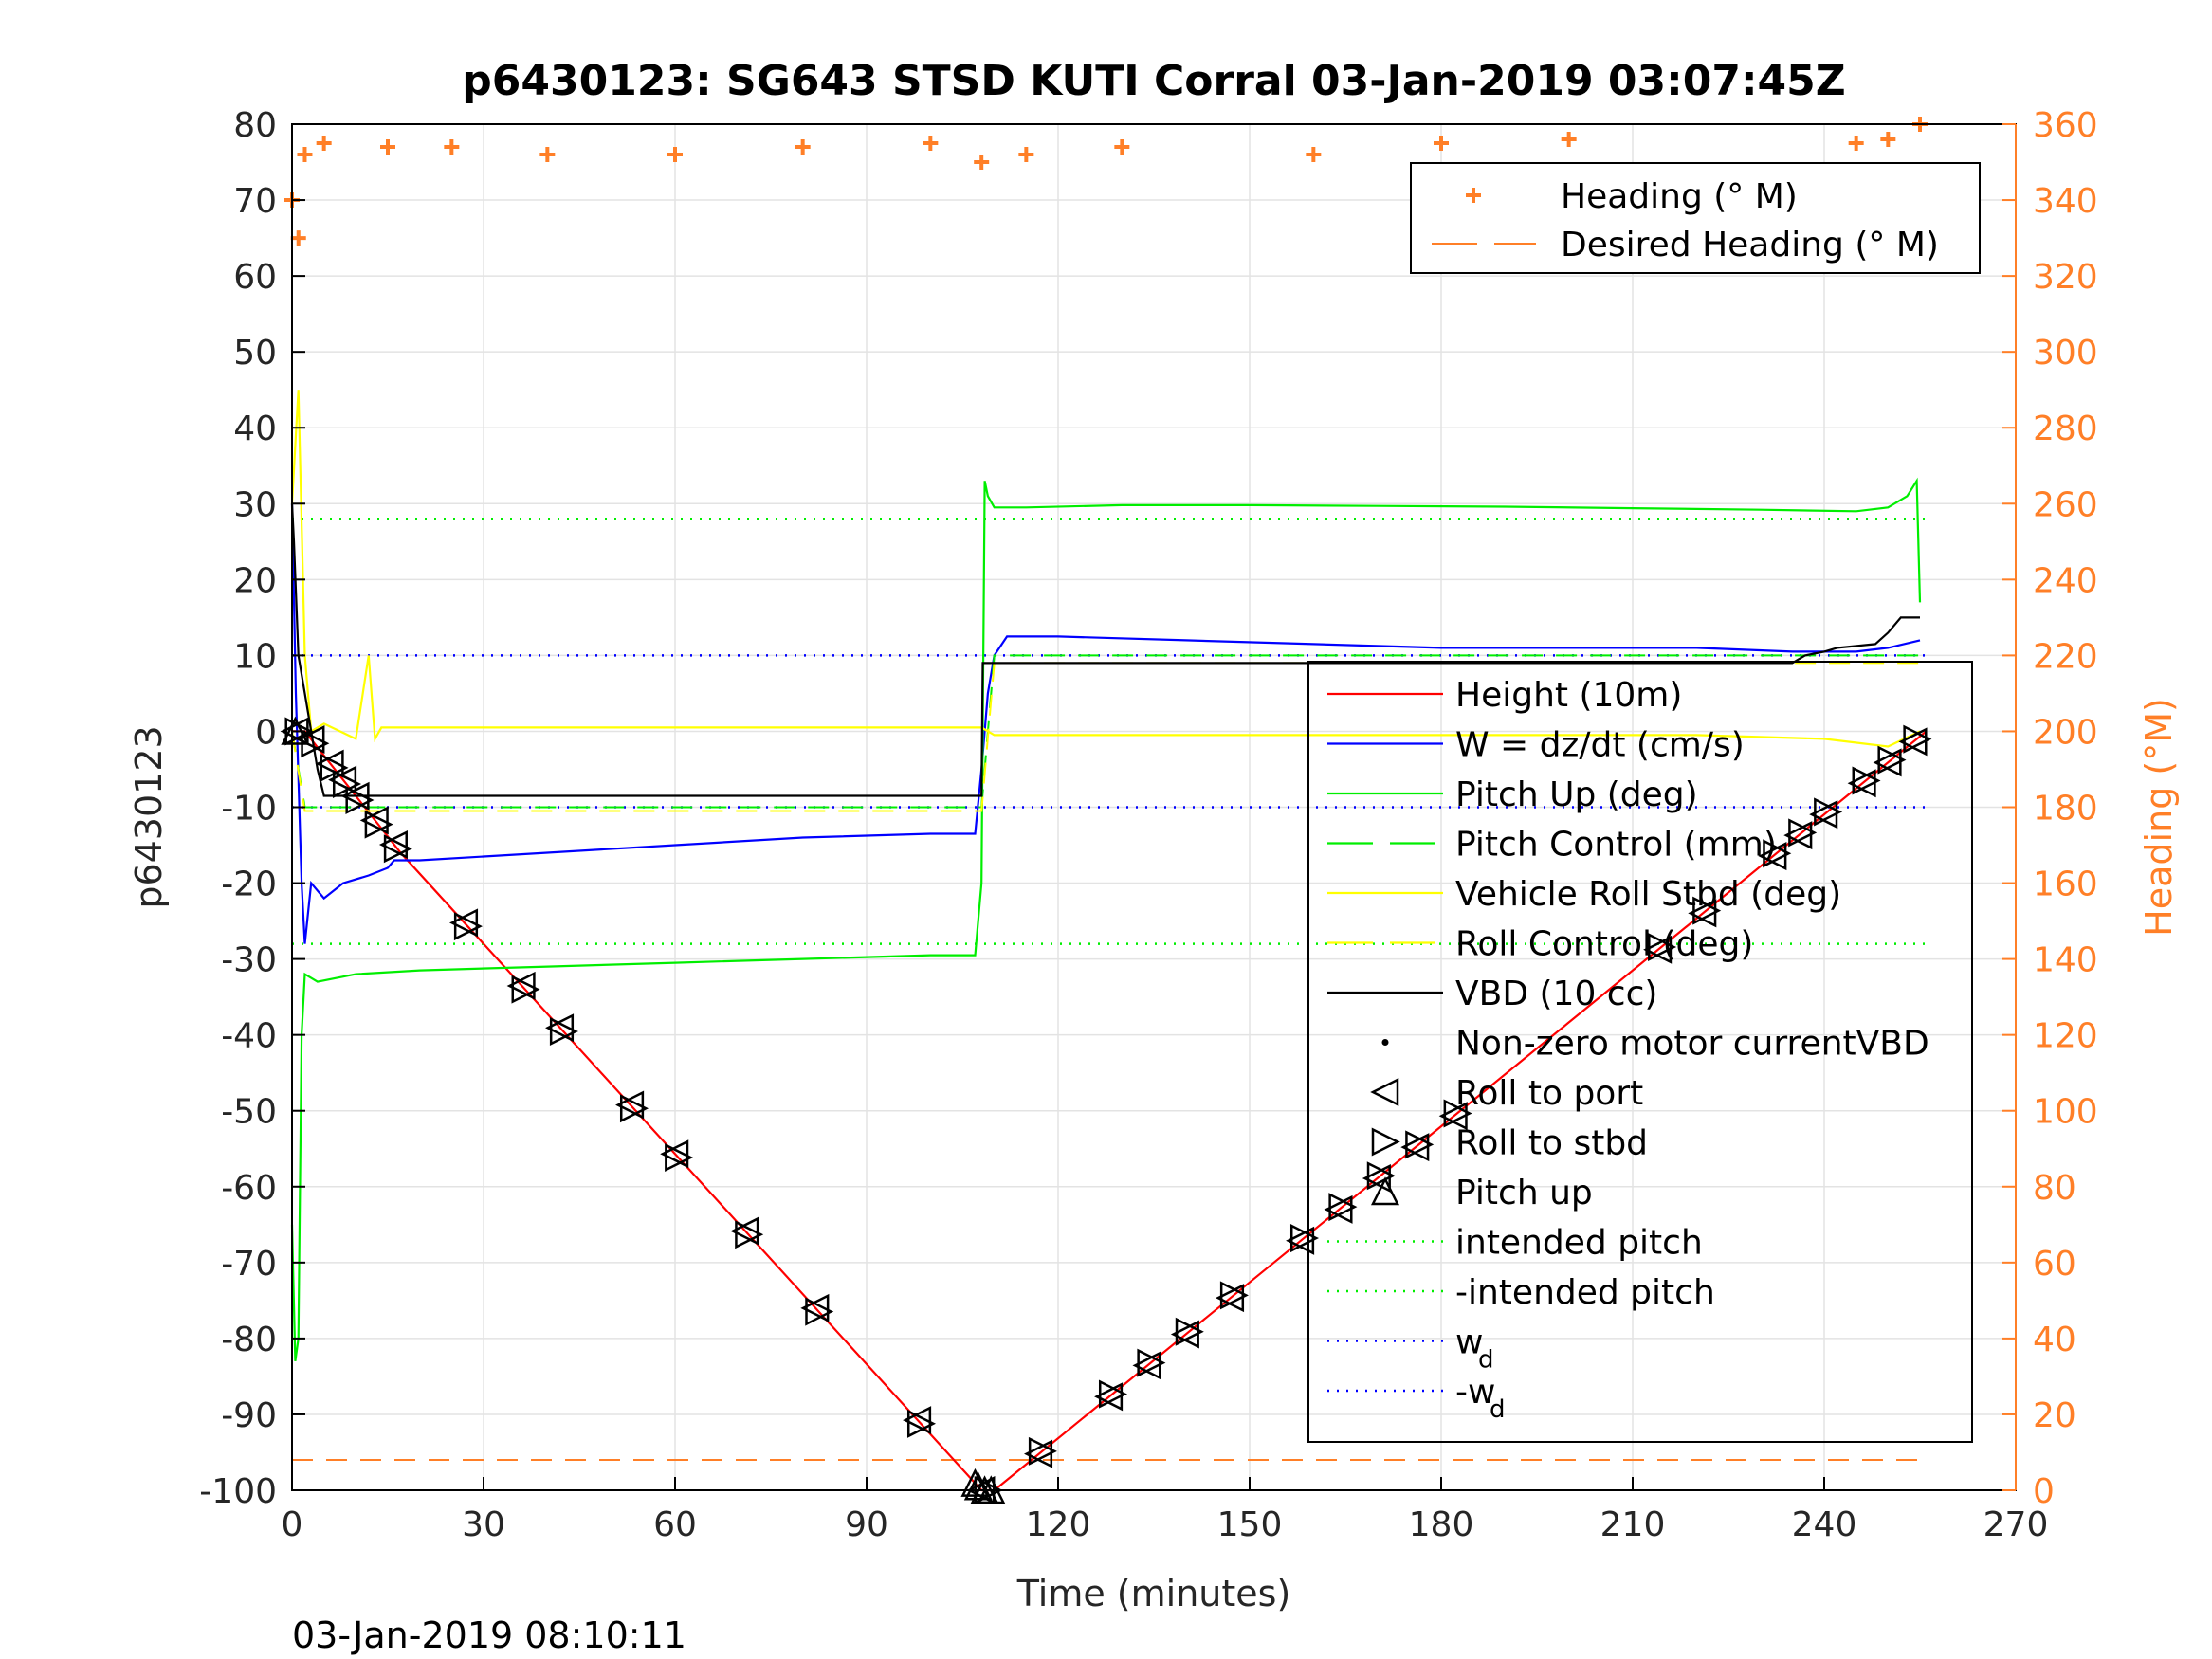  Describe the element at coordinates (1692, 1044) in the screenshot. I see `legend-label: Non-zero motor currentVBD` at that location.